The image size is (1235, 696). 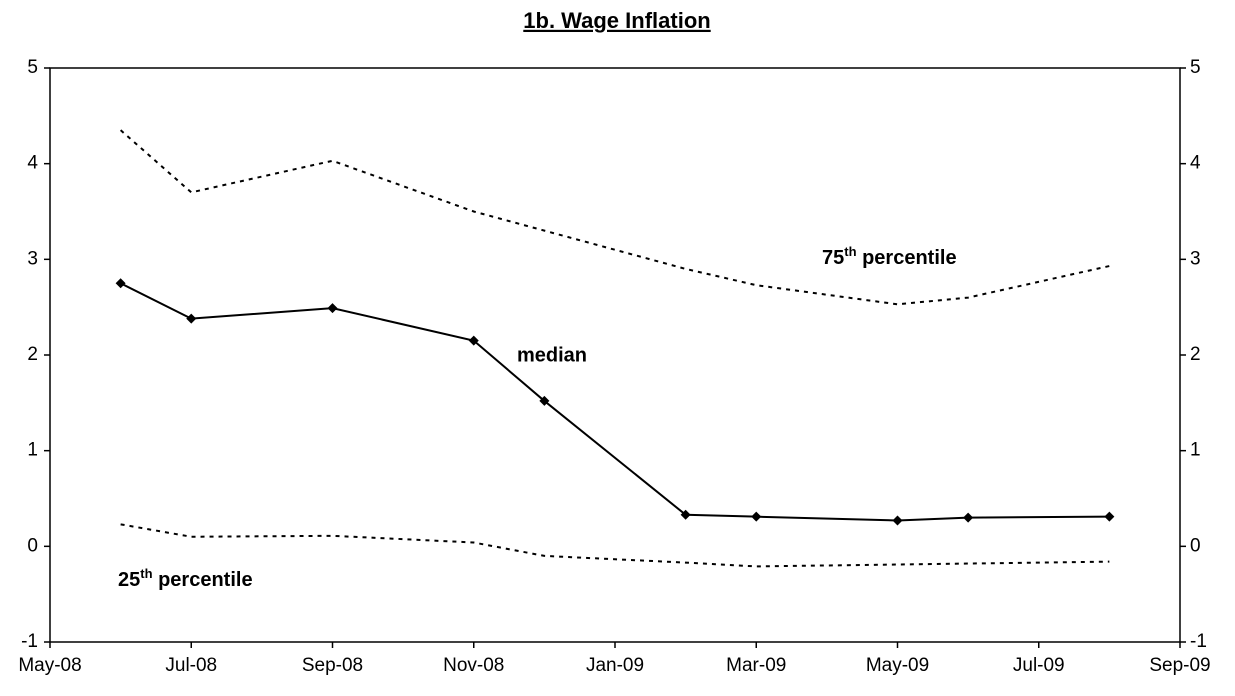 I want to click on y-tick-label: 5, so click(x=32, y=67).